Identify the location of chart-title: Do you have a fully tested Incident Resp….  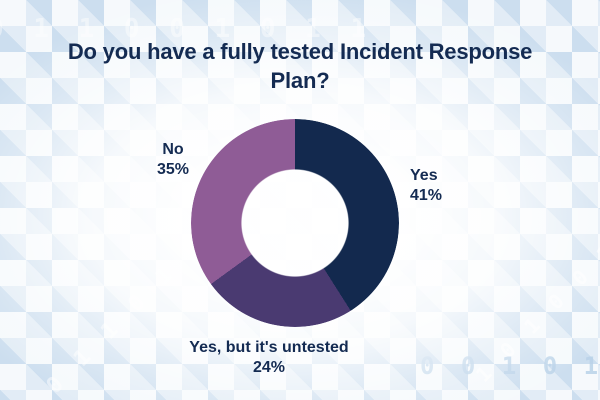
(300, 66).